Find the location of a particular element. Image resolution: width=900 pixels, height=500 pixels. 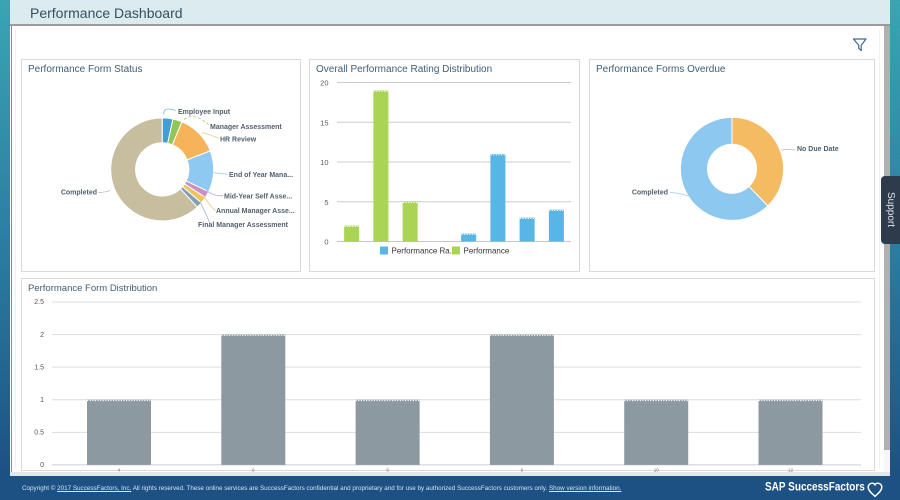

svg-text: Performance is located at coordinates (487, 251).